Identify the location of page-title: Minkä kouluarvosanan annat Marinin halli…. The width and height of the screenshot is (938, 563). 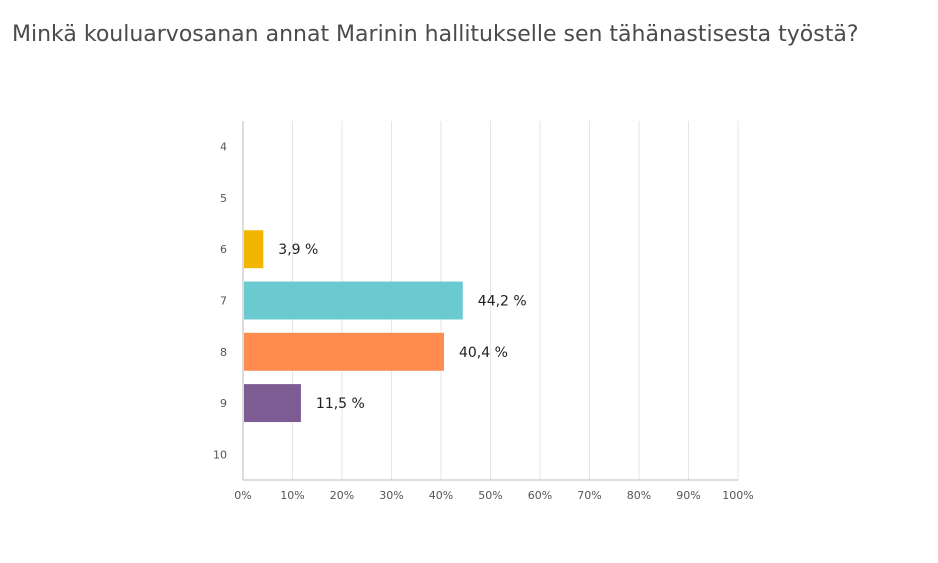
(435, 34).